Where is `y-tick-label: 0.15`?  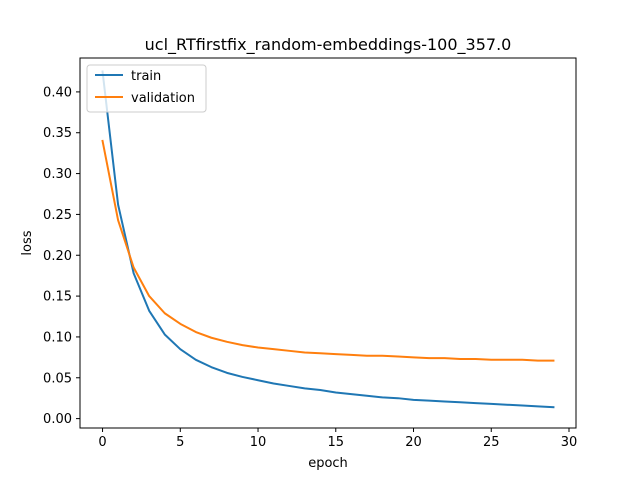
y-tick-label: 0.15 is located at coordinates (57, 297).